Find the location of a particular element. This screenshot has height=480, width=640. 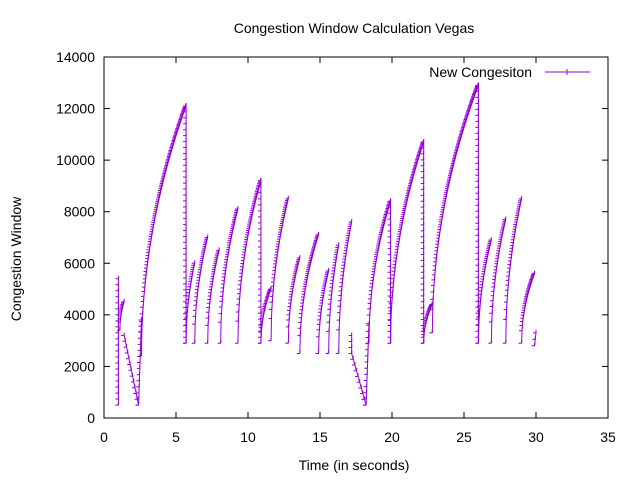

x-tick-label: 35 is located at coordinates (608, 437).